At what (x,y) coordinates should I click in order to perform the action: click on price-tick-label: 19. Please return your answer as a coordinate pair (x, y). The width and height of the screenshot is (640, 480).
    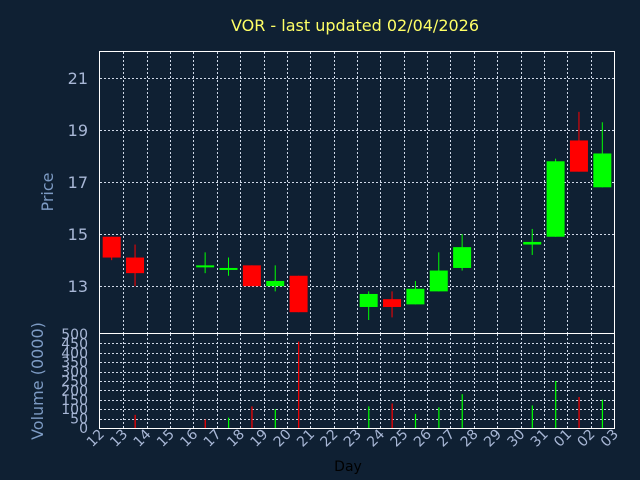
    Looking at the image, I should click on (78, 130).